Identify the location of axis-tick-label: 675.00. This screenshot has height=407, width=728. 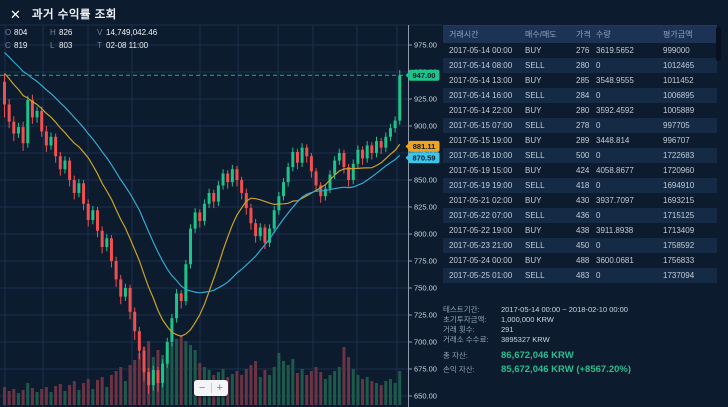
(425, 369).